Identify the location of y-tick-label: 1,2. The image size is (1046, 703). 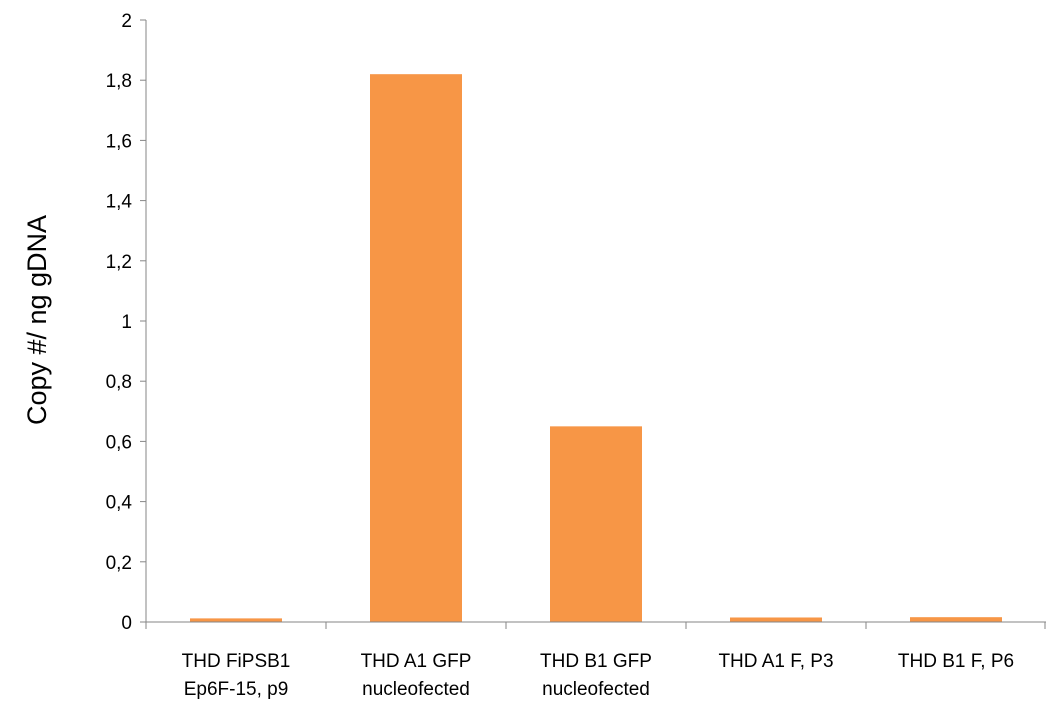
(119, 262).